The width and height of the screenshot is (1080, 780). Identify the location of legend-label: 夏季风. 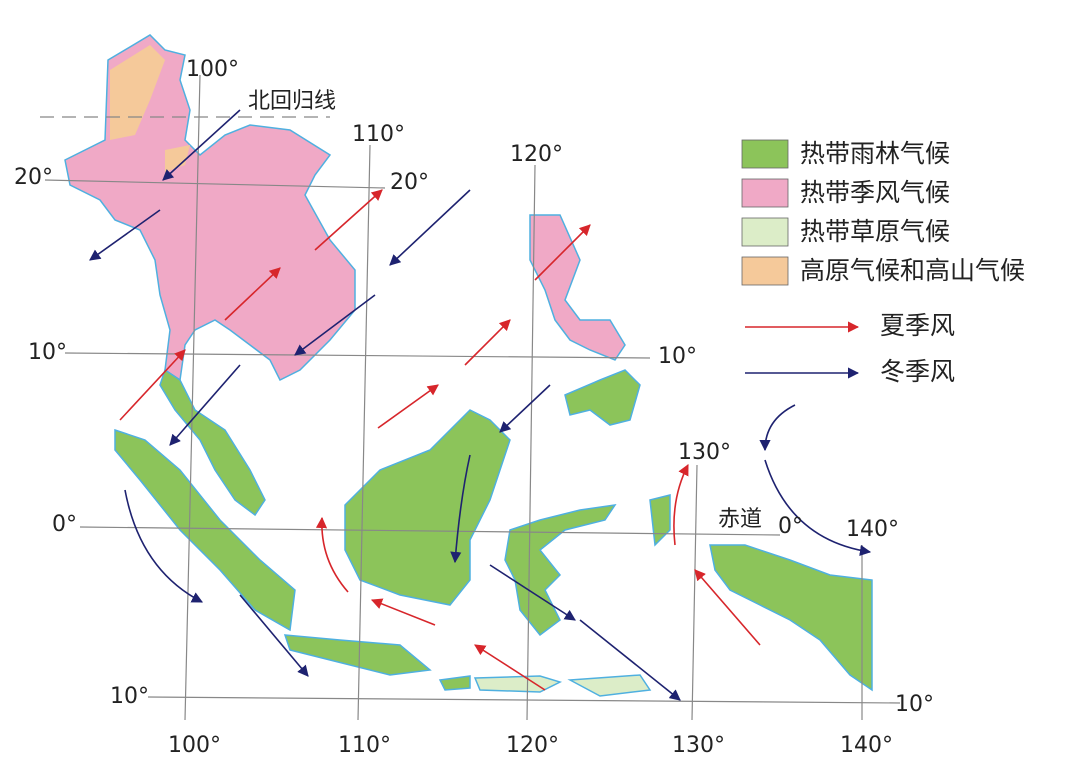
(917, 325).